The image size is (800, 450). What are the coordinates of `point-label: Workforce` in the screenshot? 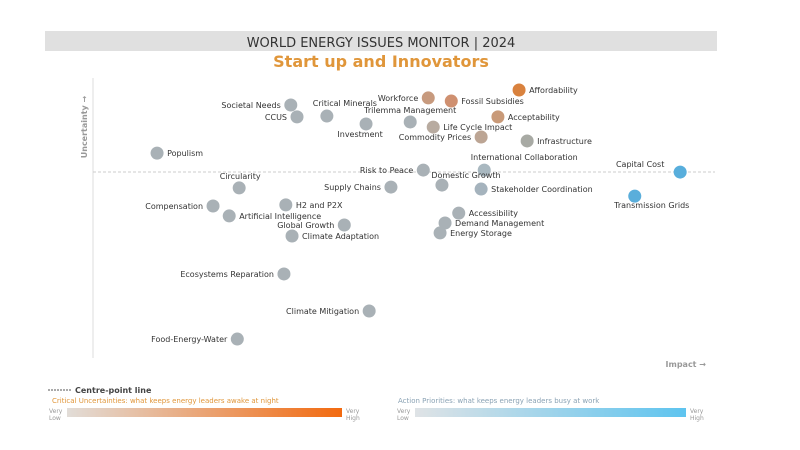 It's located at (398, 98).